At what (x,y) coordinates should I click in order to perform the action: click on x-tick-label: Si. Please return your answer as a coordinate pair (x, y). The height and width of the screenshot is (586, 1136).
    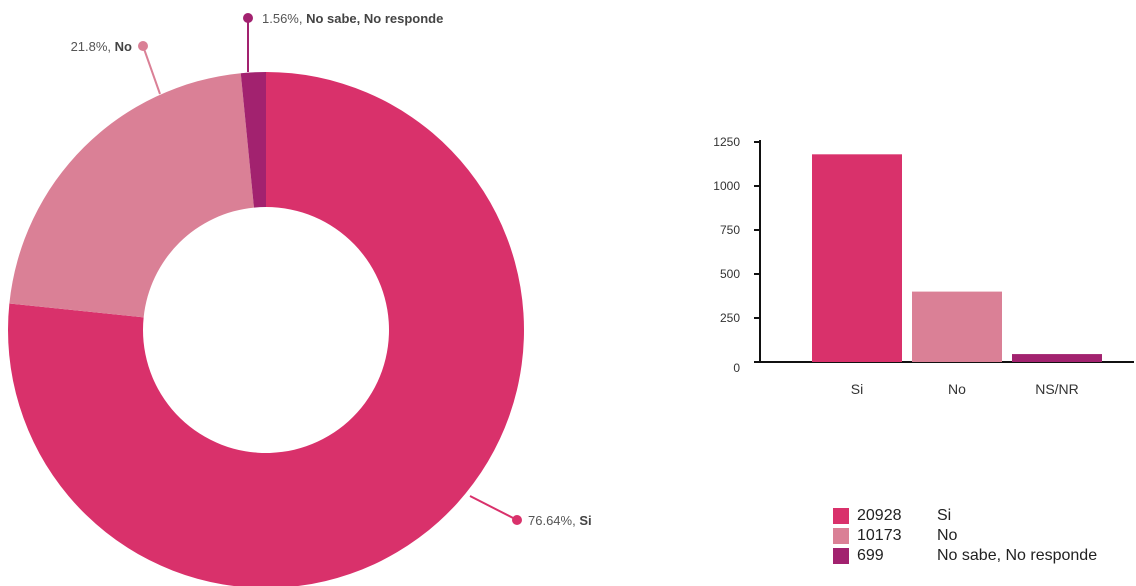
    Looking at the image, I should click on (857, 389).